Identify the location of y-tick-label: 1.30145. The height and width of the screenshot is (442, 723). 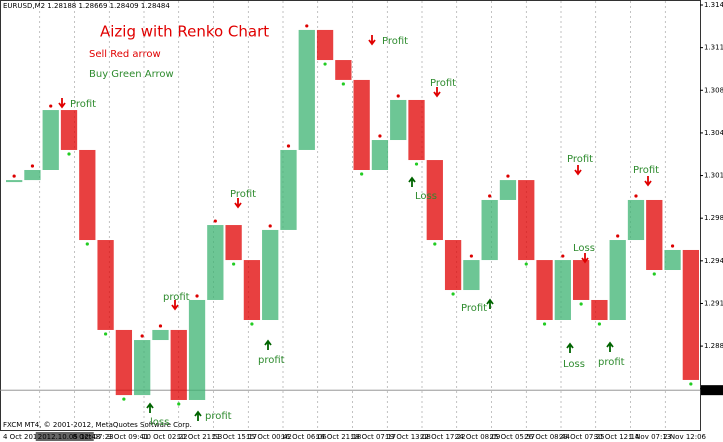
(713, 176).